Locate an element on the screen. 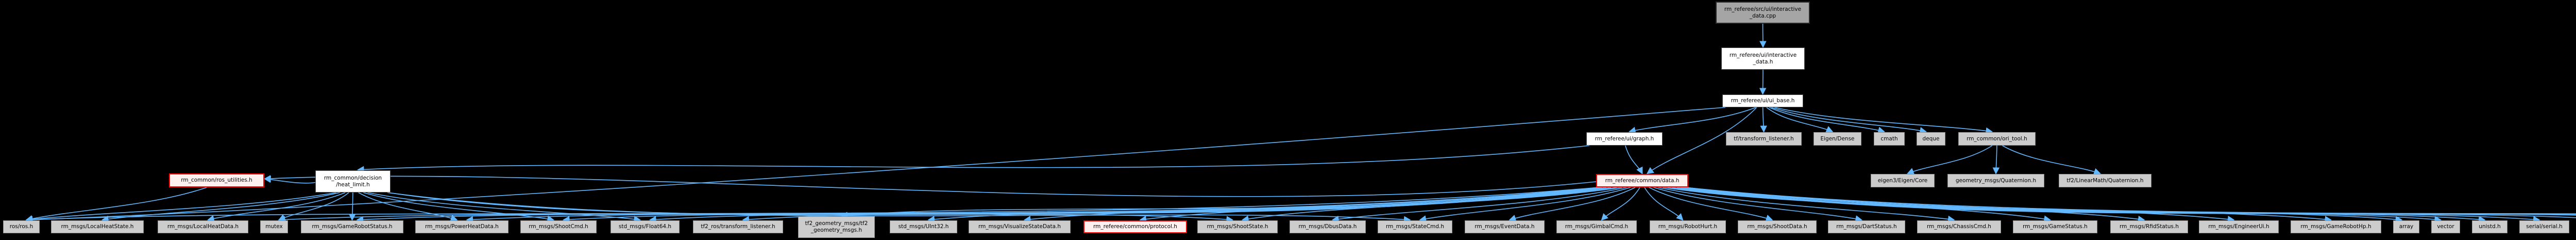 The image size is (2576, 240). edge-data_h-to-dart_status is located at coordinates (1758, 204).